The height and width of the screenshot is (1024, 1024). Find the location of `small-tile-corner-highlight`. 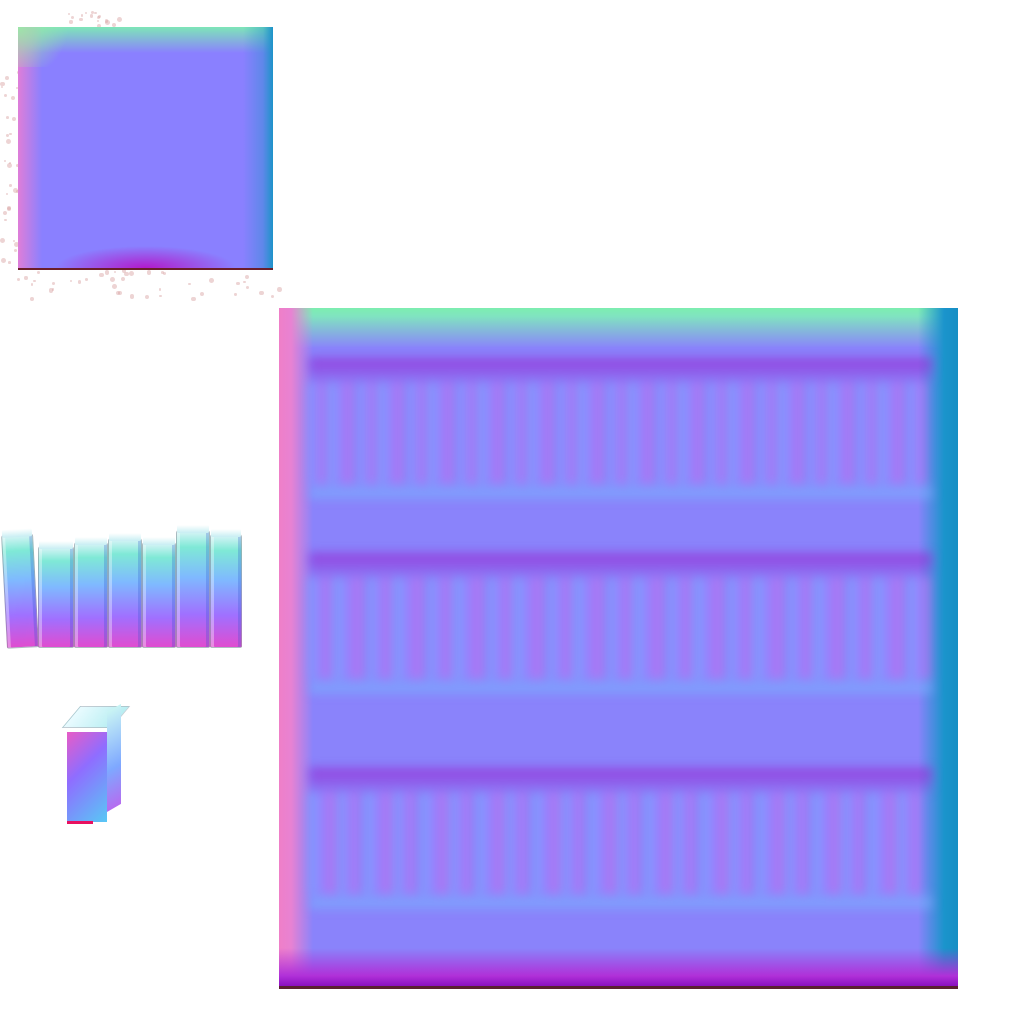

small-tile-corner-highlight is located at coordinates (48, 47).